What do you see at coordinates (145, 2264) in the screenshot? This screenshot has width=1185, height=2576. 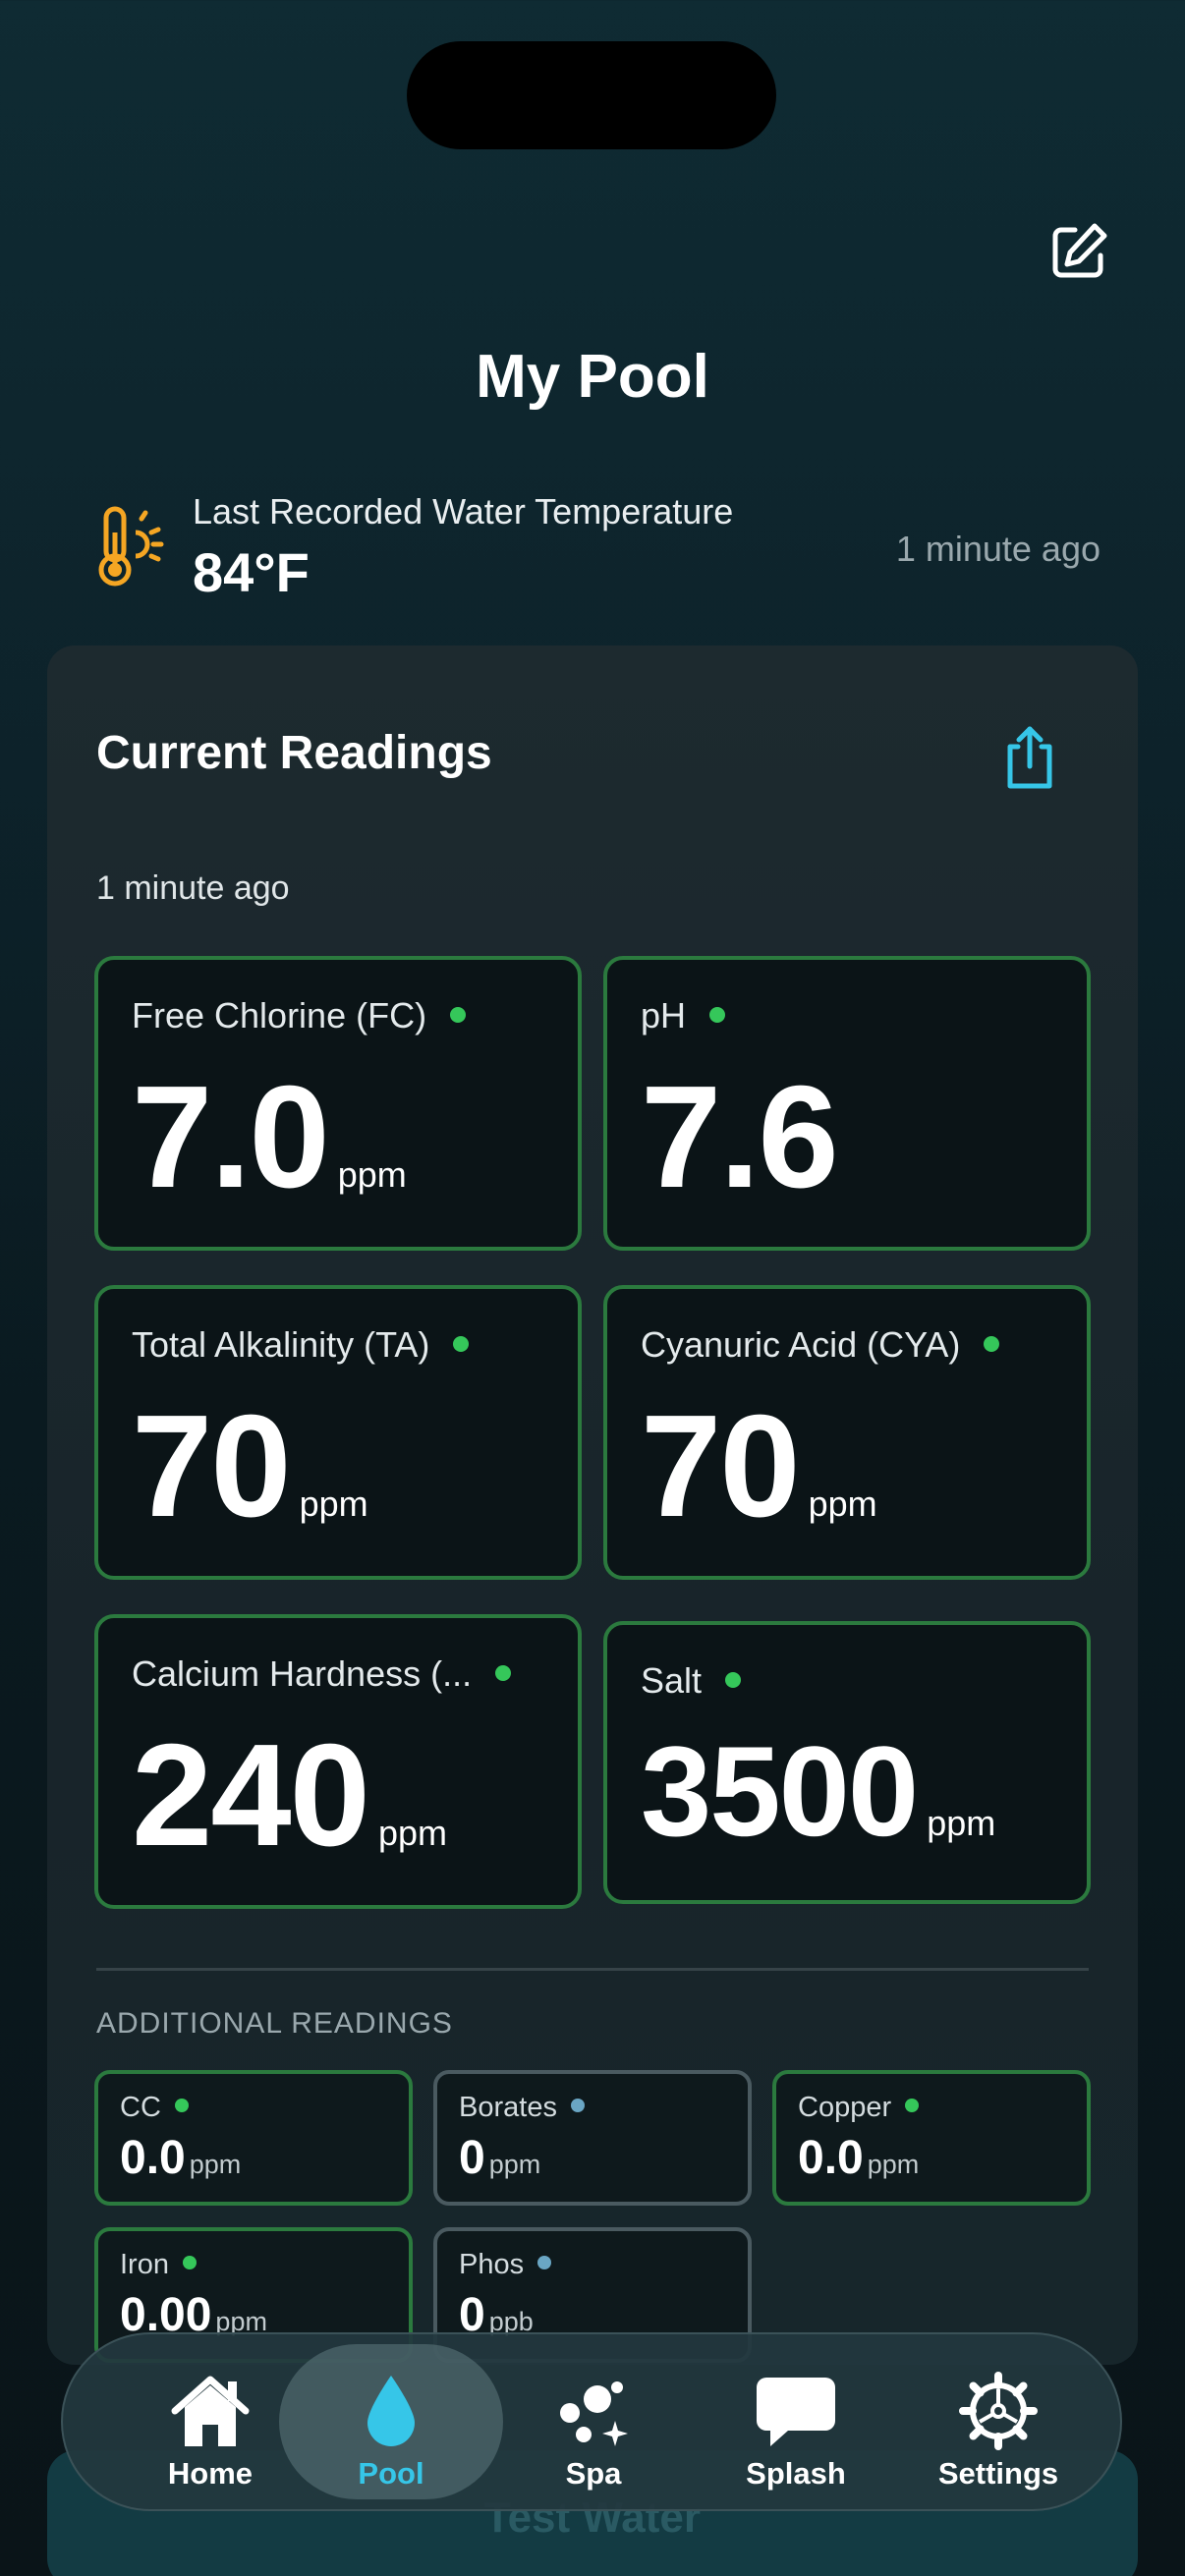 I see `mini-label: Iron` at bounding box center [145, 2264].